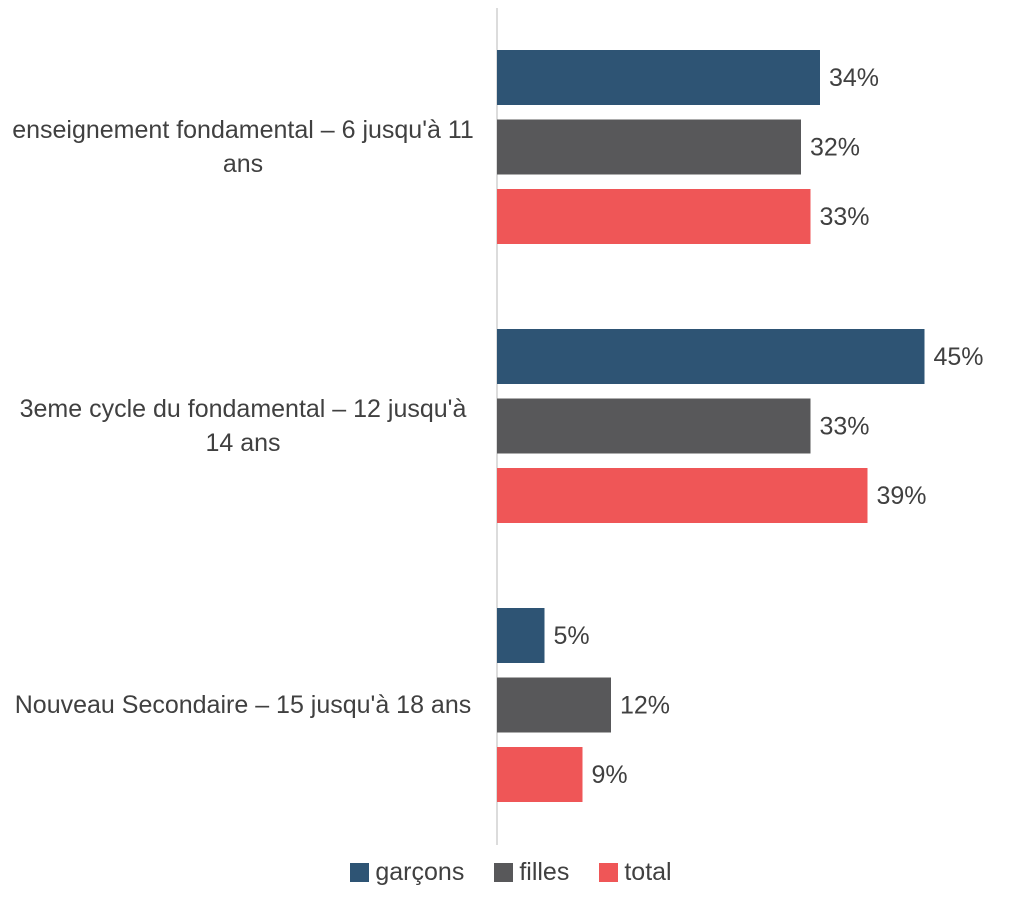 The height and width of the screenshot is (921, 1022). Describe the element at coordinates (854, 78) in the screenshot. I see `data-label: 34%` at that location.